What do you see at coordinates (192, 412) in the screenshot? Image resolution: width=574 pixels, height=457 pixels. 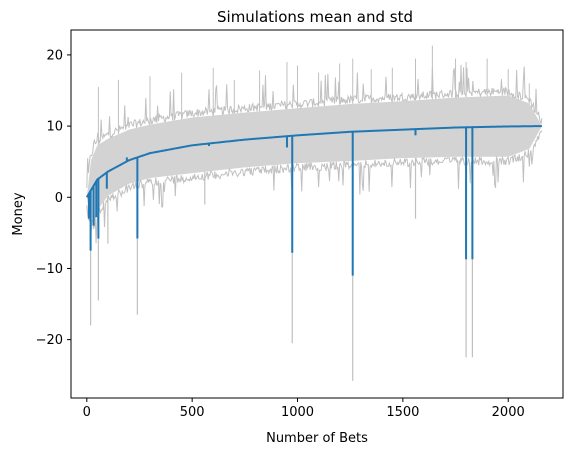 I see `x-tick-label: 500` at bounding box center [192, 412].